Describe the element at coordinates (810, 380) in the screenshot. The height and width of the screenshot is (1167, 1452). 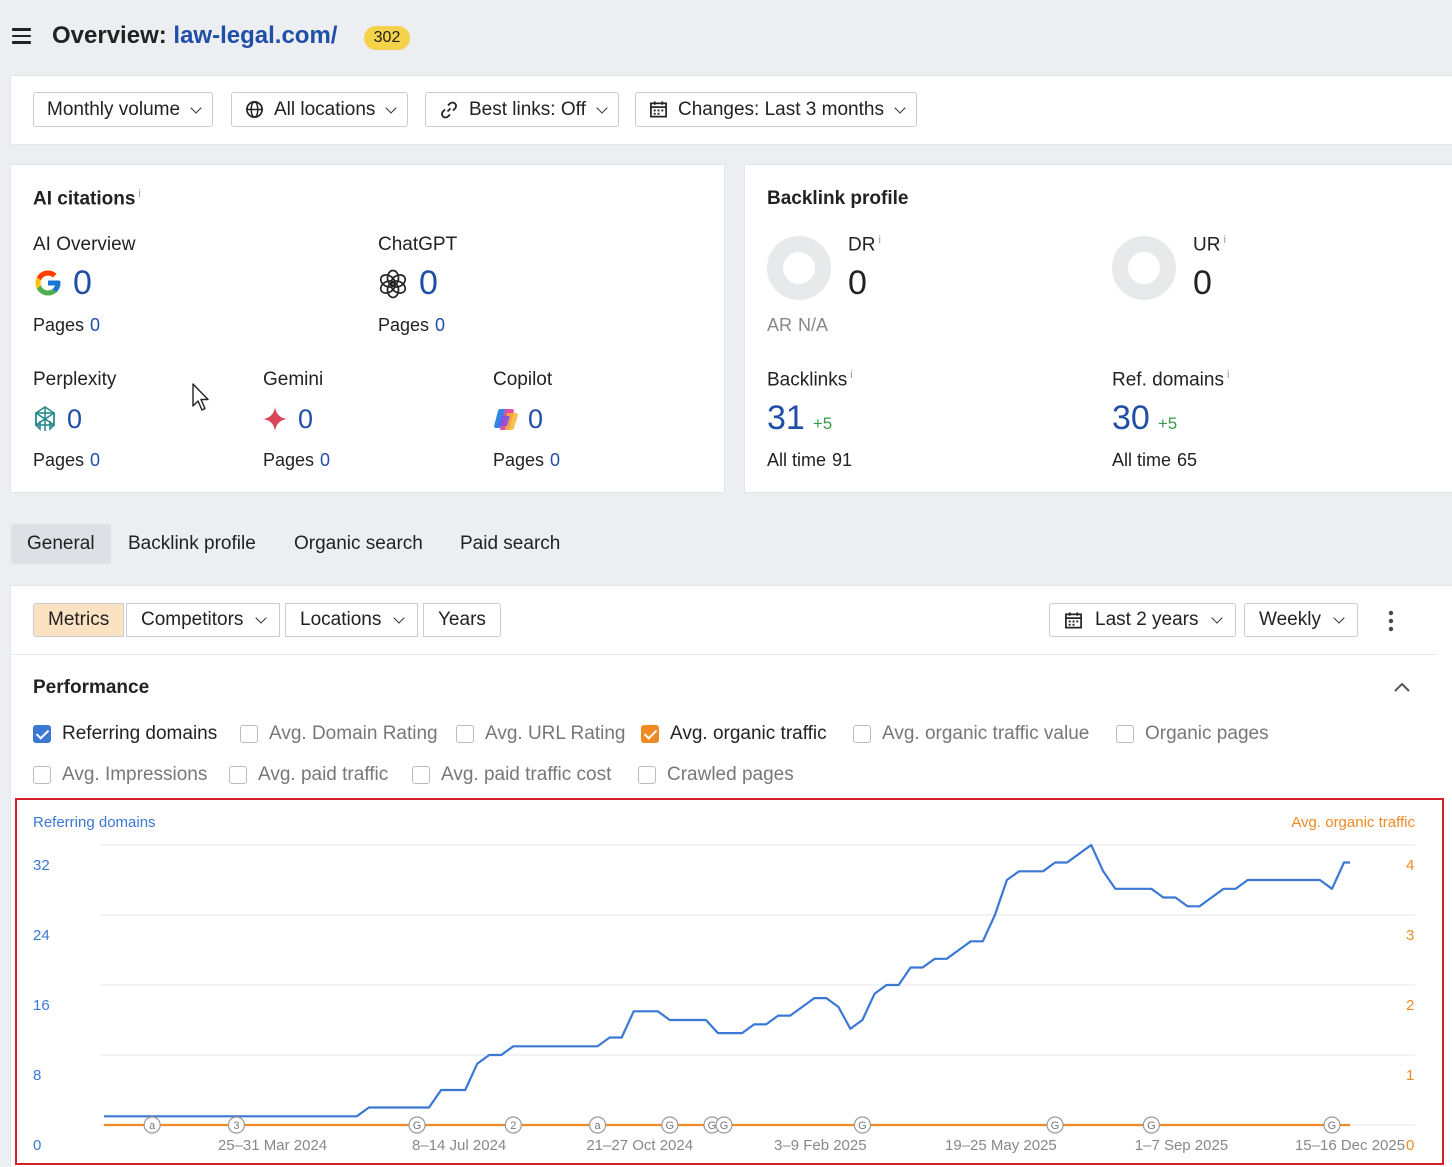
I see `backlinks-label: Backlinks i` at that location.